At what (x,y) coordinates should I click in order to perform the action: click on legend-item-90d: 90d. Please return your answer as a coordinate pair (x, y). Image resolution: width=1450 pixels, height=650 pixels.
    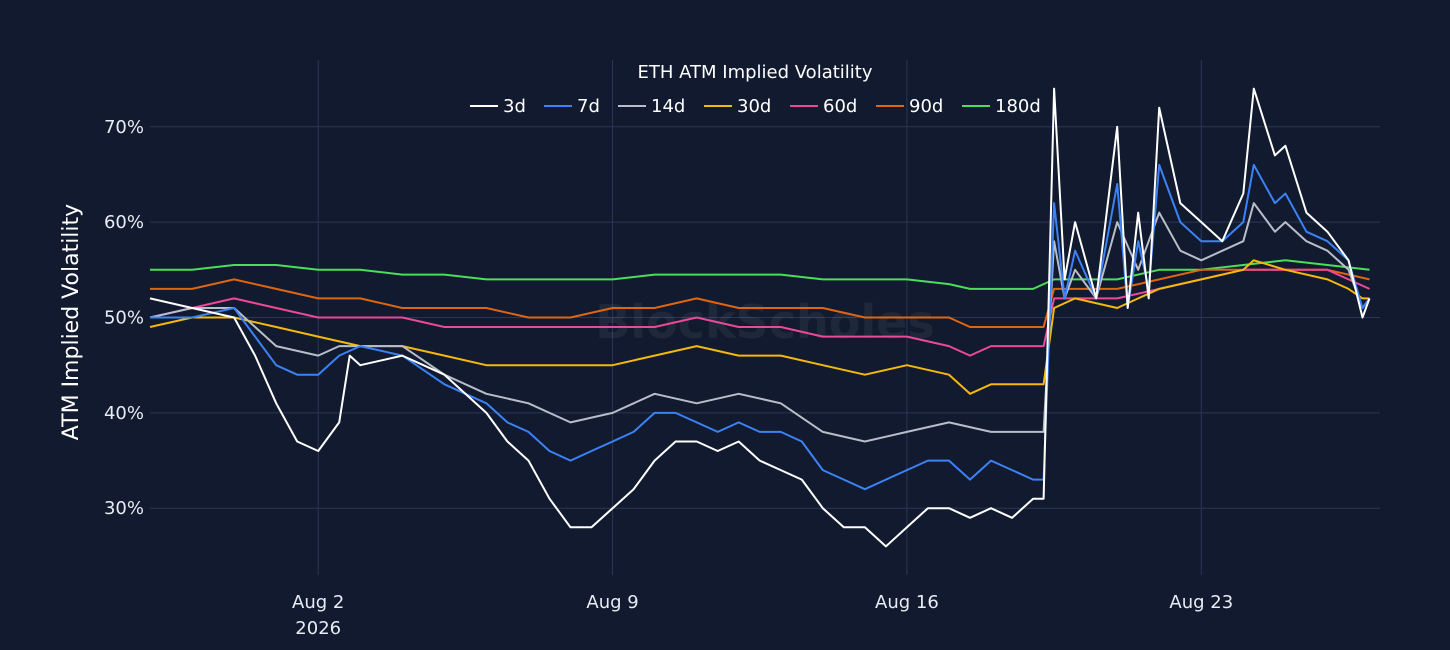
    Looking at the image, I should click on (909, 106).